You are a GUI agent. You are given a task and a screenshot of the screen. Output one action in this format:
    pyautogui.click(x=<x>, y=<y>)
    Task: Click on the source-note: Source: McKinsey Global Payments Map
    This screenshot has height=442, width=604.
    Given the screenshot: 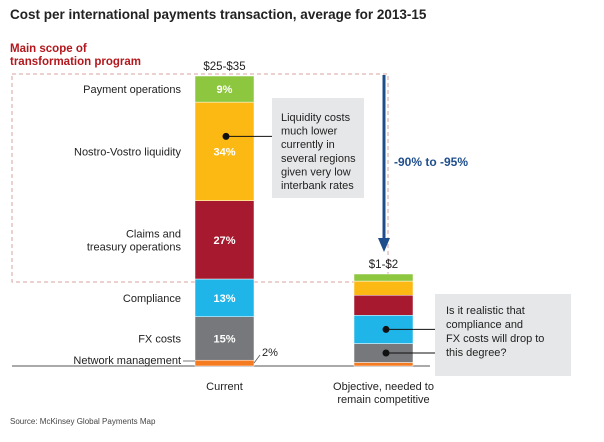 What is the action you would take?
    pyautogui.click(x=83, y=421)
    